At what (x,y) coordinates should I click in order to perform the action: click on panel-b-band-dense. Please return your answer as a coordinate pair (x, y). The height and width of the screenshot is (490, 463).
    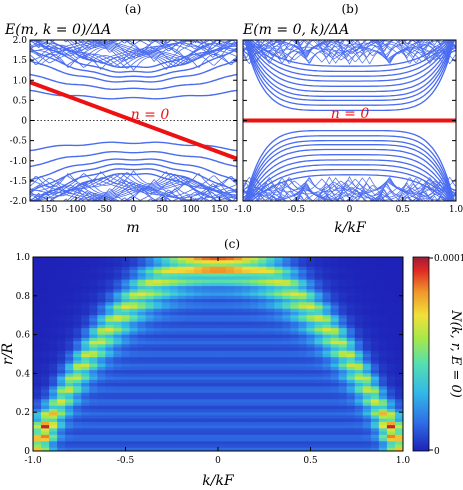
    Looking at the image, I should click on (339, 42).